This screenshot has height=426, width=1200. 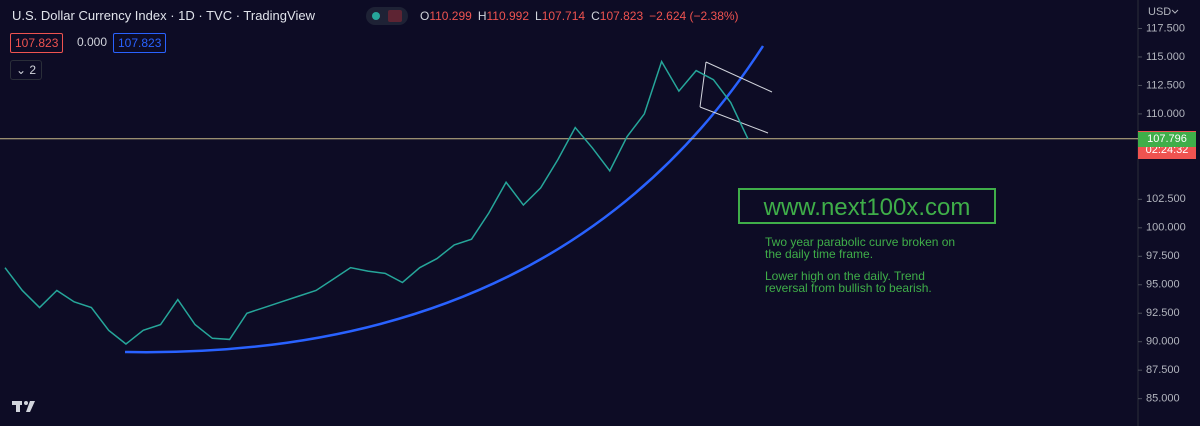 What do you see at coordinates (1163, 399) in the screenshot?
I see `y-tick-label: 85.000` at bounding box center [1163, 399].